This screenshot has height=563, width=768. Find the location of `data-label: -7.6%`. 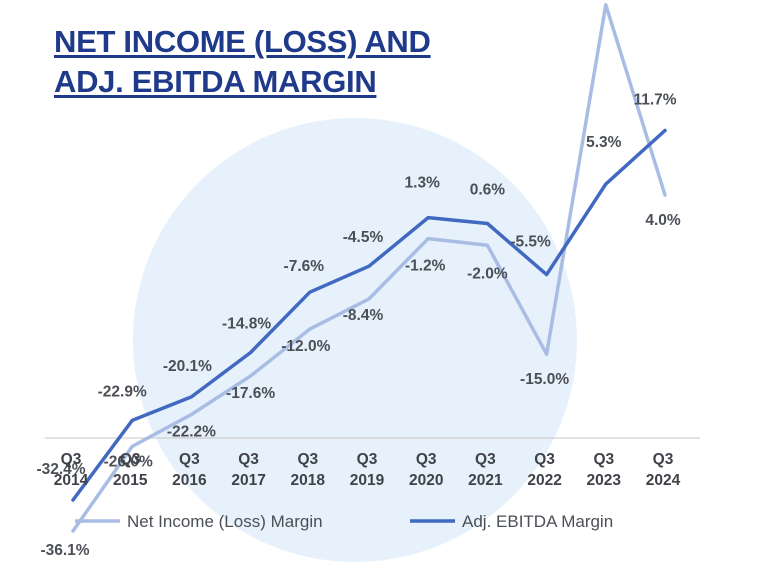

data-label: -7.6% is located at coordinates (304, 266).